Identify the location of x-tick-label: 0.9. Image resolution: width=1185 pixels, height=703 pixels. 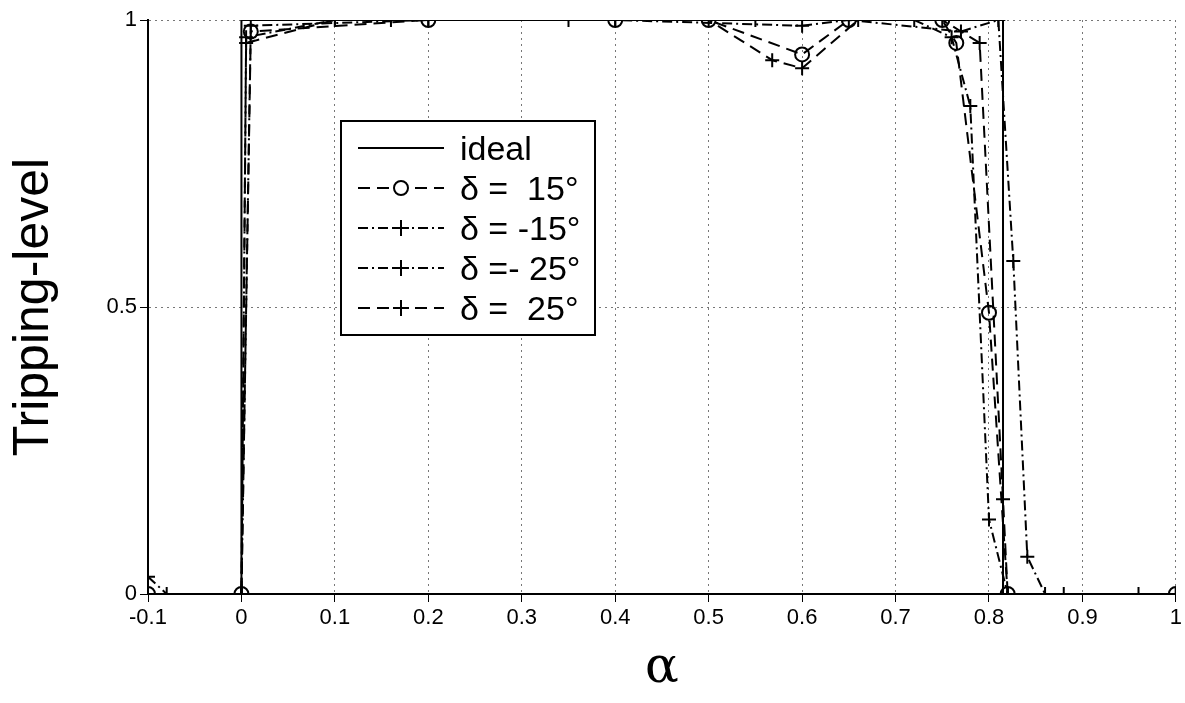
(1082, 617).